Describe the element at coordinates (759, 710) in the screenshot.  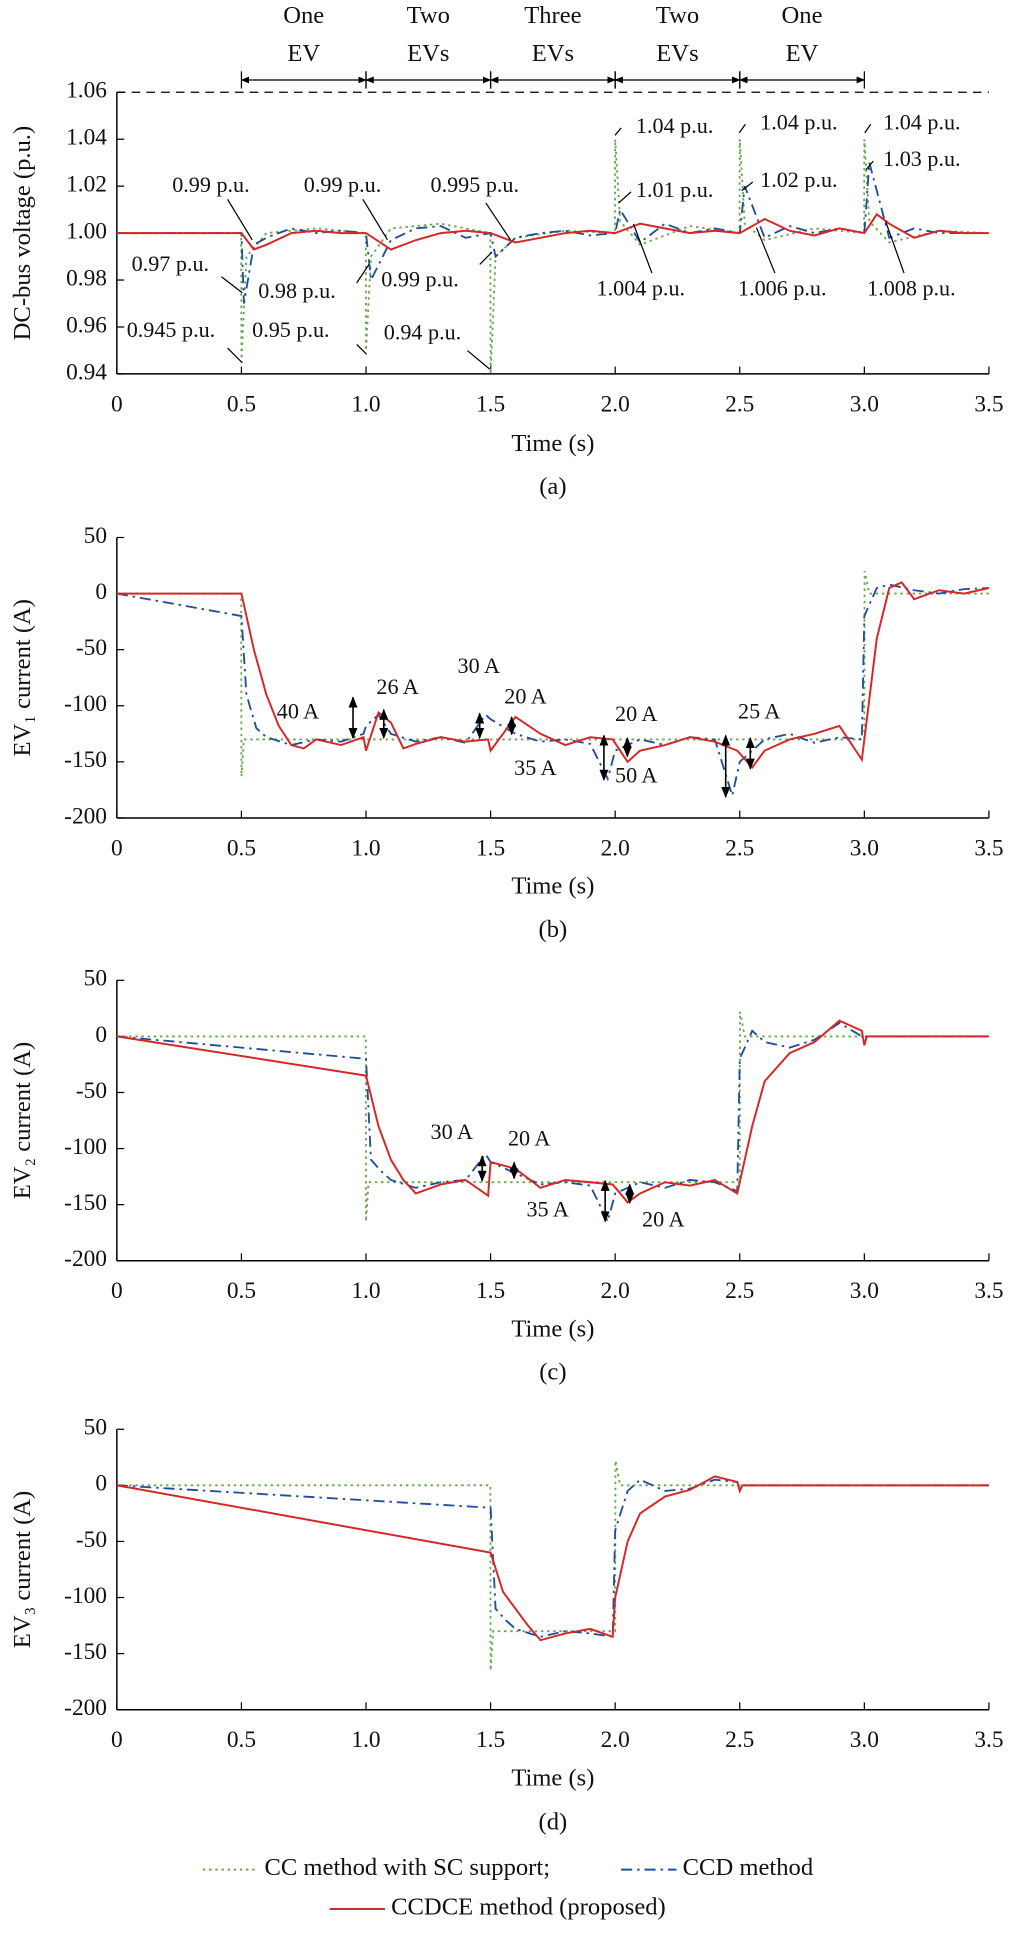
I see `annotation: 25 A` at that location.